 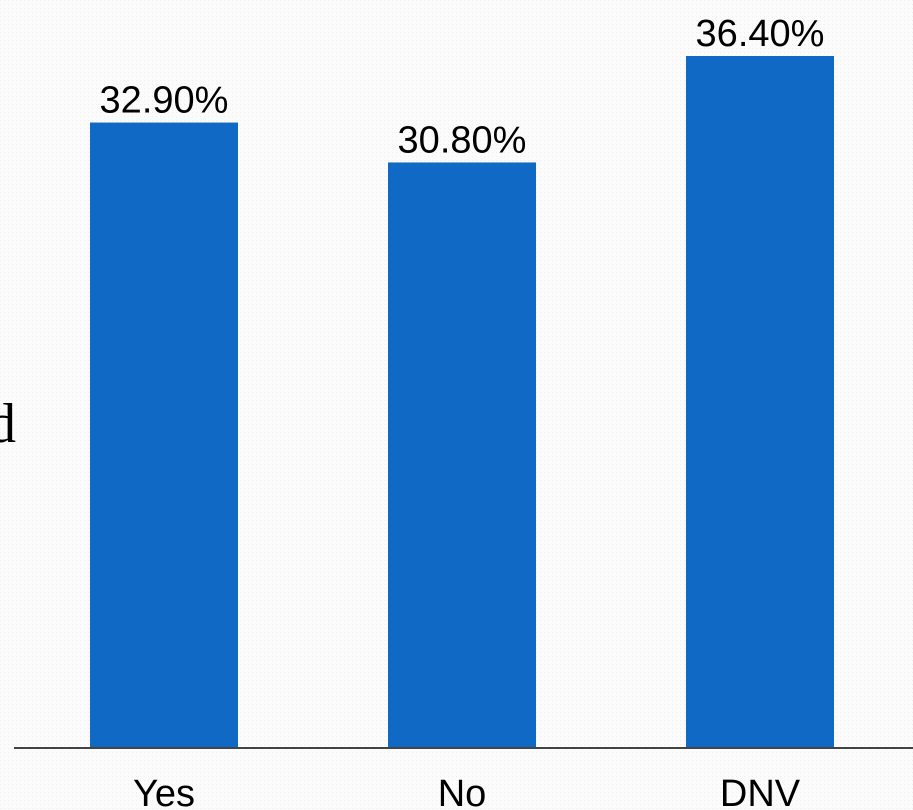 What do you see at coordinates (760, 34) in the screenshot?
I see `data-label-dnv: 36.40%` at bounding box center [760, 34].